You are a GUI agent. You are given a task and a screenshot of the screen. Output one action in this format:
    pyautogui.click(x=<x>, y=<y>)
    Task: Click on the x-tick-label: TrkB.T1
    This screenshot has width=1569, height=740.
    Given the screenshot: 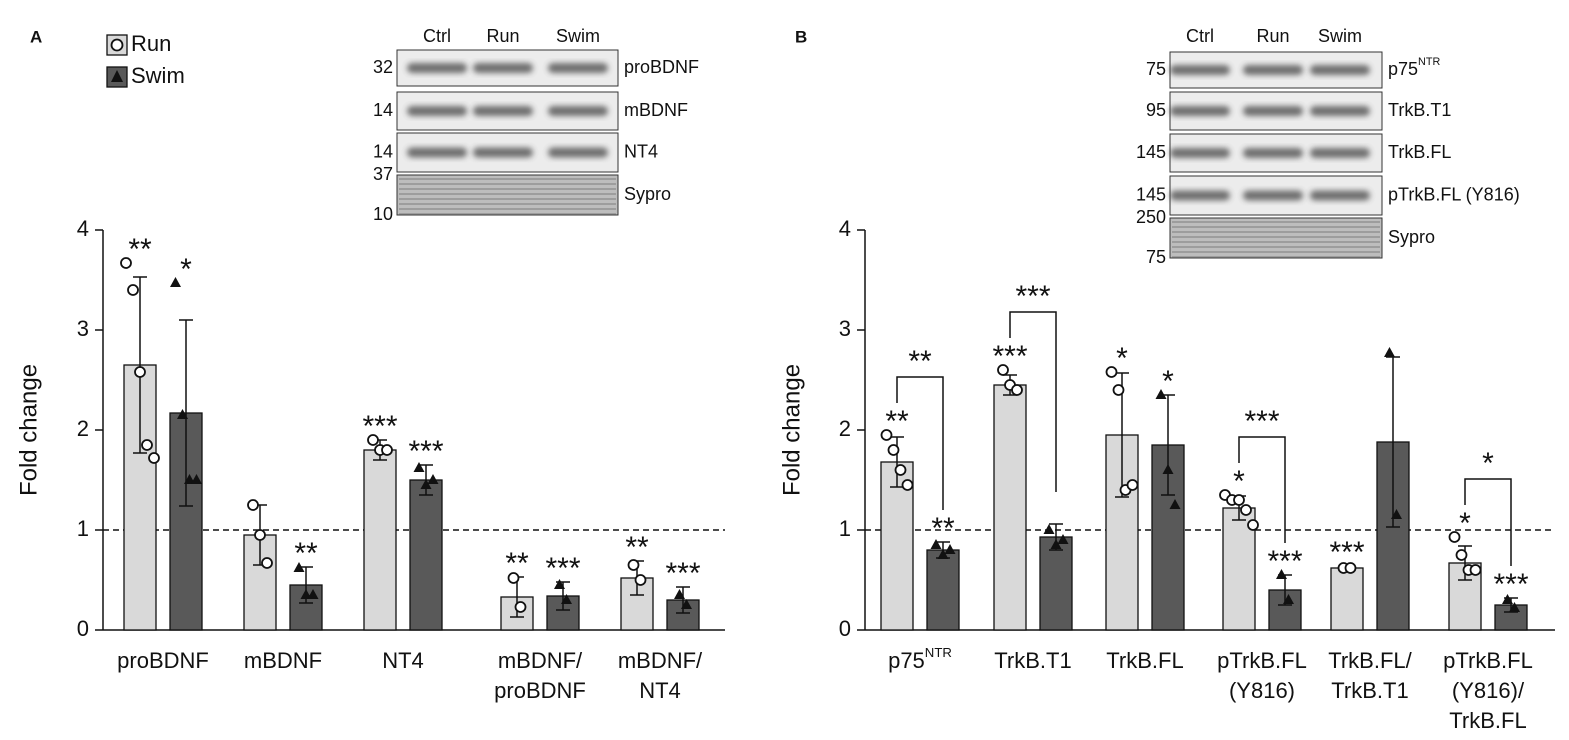 What is the action you would take?
    pyautogui.click(x=1369, y=690)
    